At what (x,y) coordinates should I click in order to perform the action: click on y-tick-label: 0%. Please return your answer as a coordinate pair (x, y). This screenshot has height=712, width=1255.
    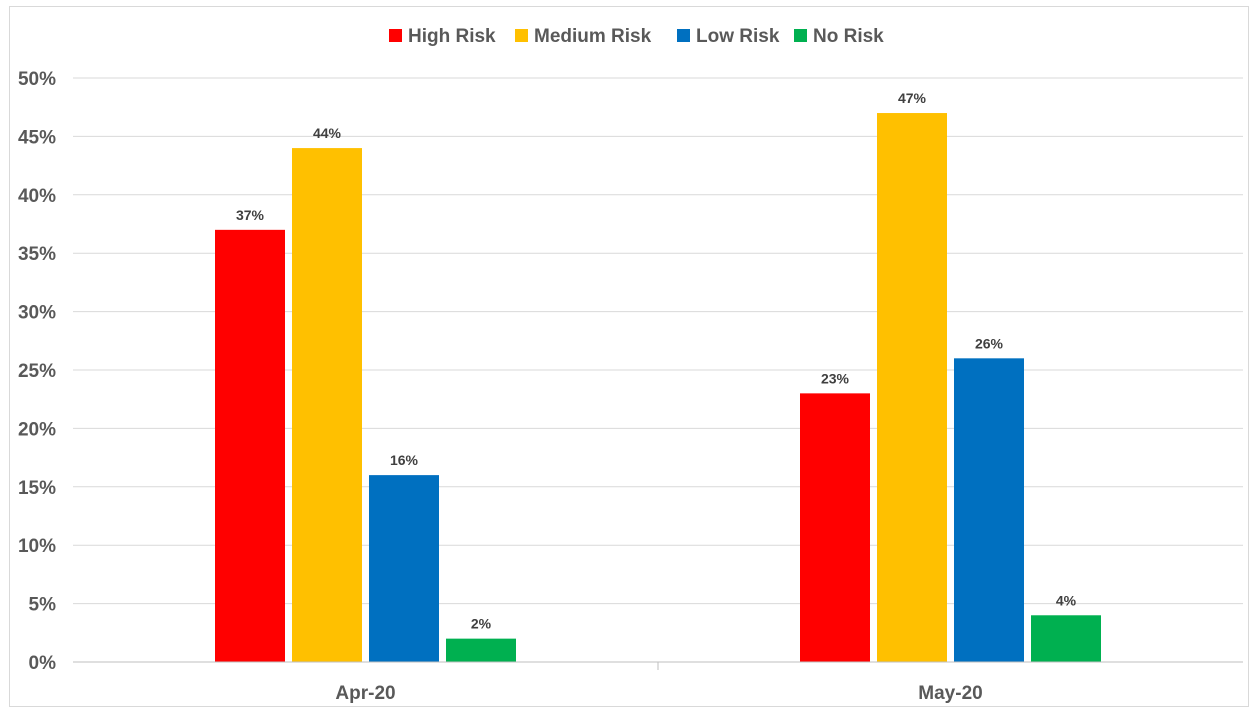
    Looking at the image, I should click on (43, 663).